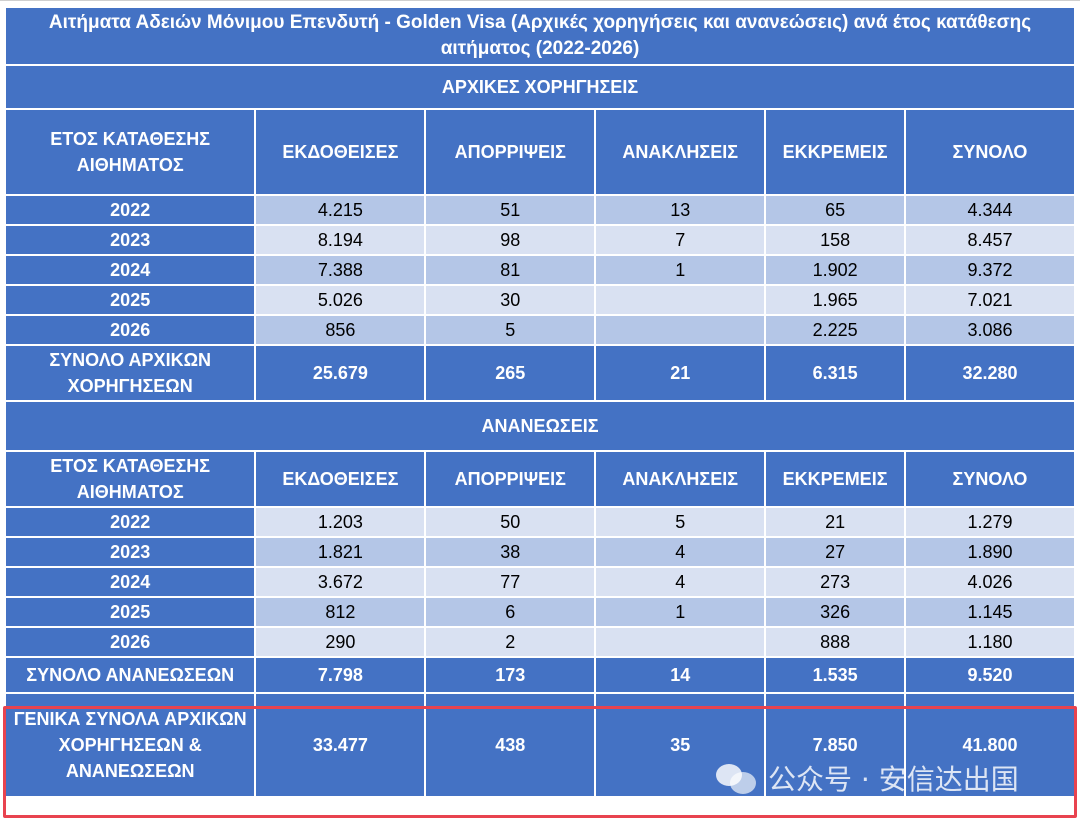  What do you see at coordinates (835, 745) in the screenshot?
I see `grand-total-pending: 7.850` at bounding box center [835, 745].